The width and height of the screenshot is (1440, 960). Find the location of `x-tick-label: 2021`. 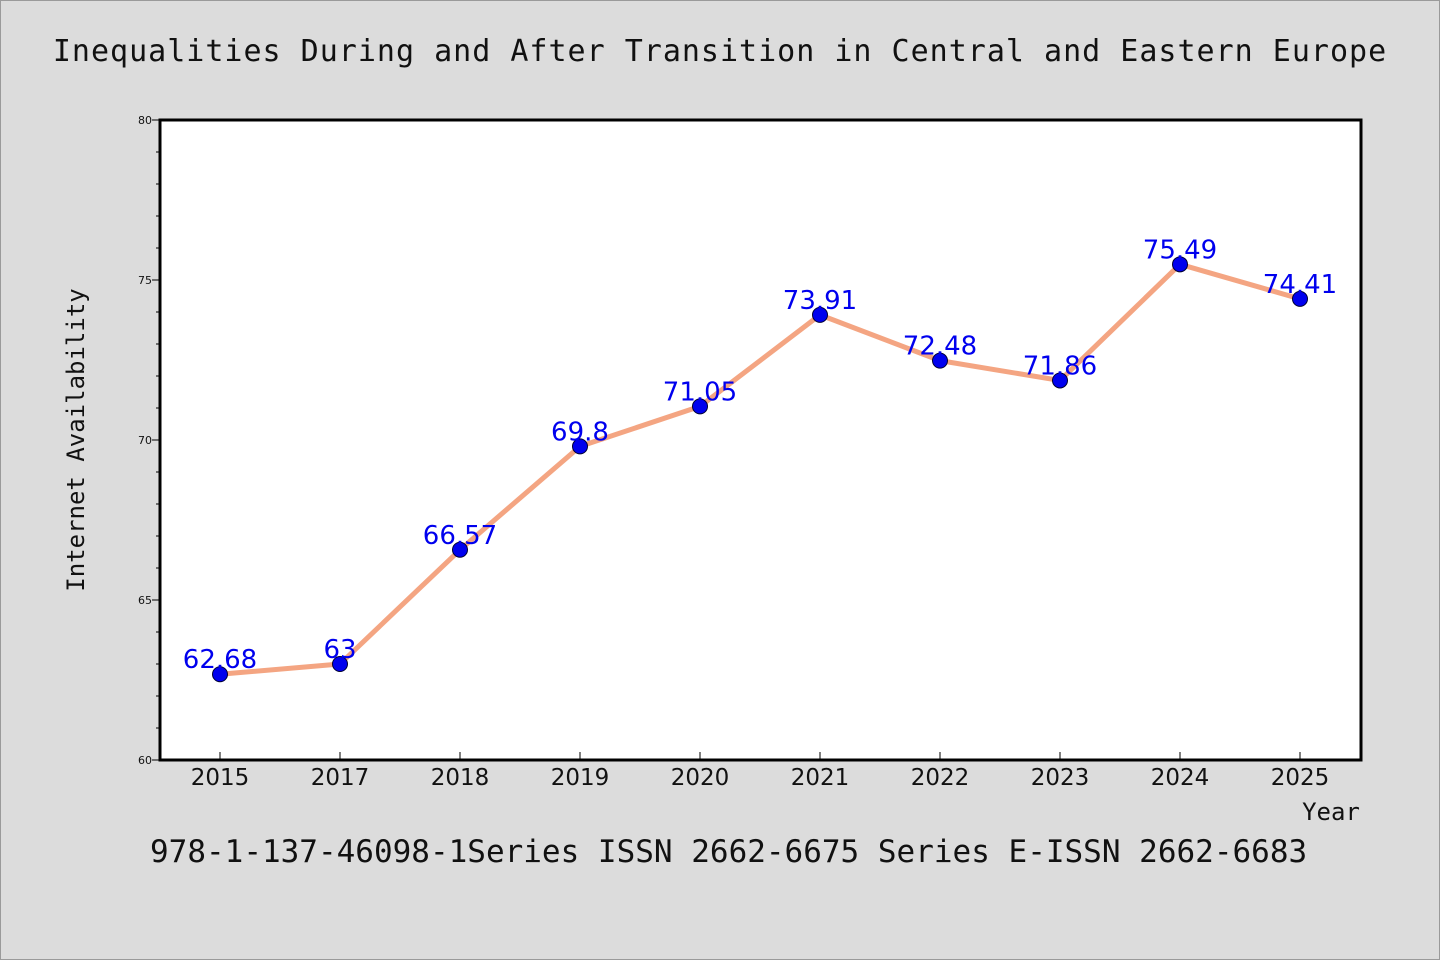

x-tick-label: 2021 is located at coordinates (820, 778).